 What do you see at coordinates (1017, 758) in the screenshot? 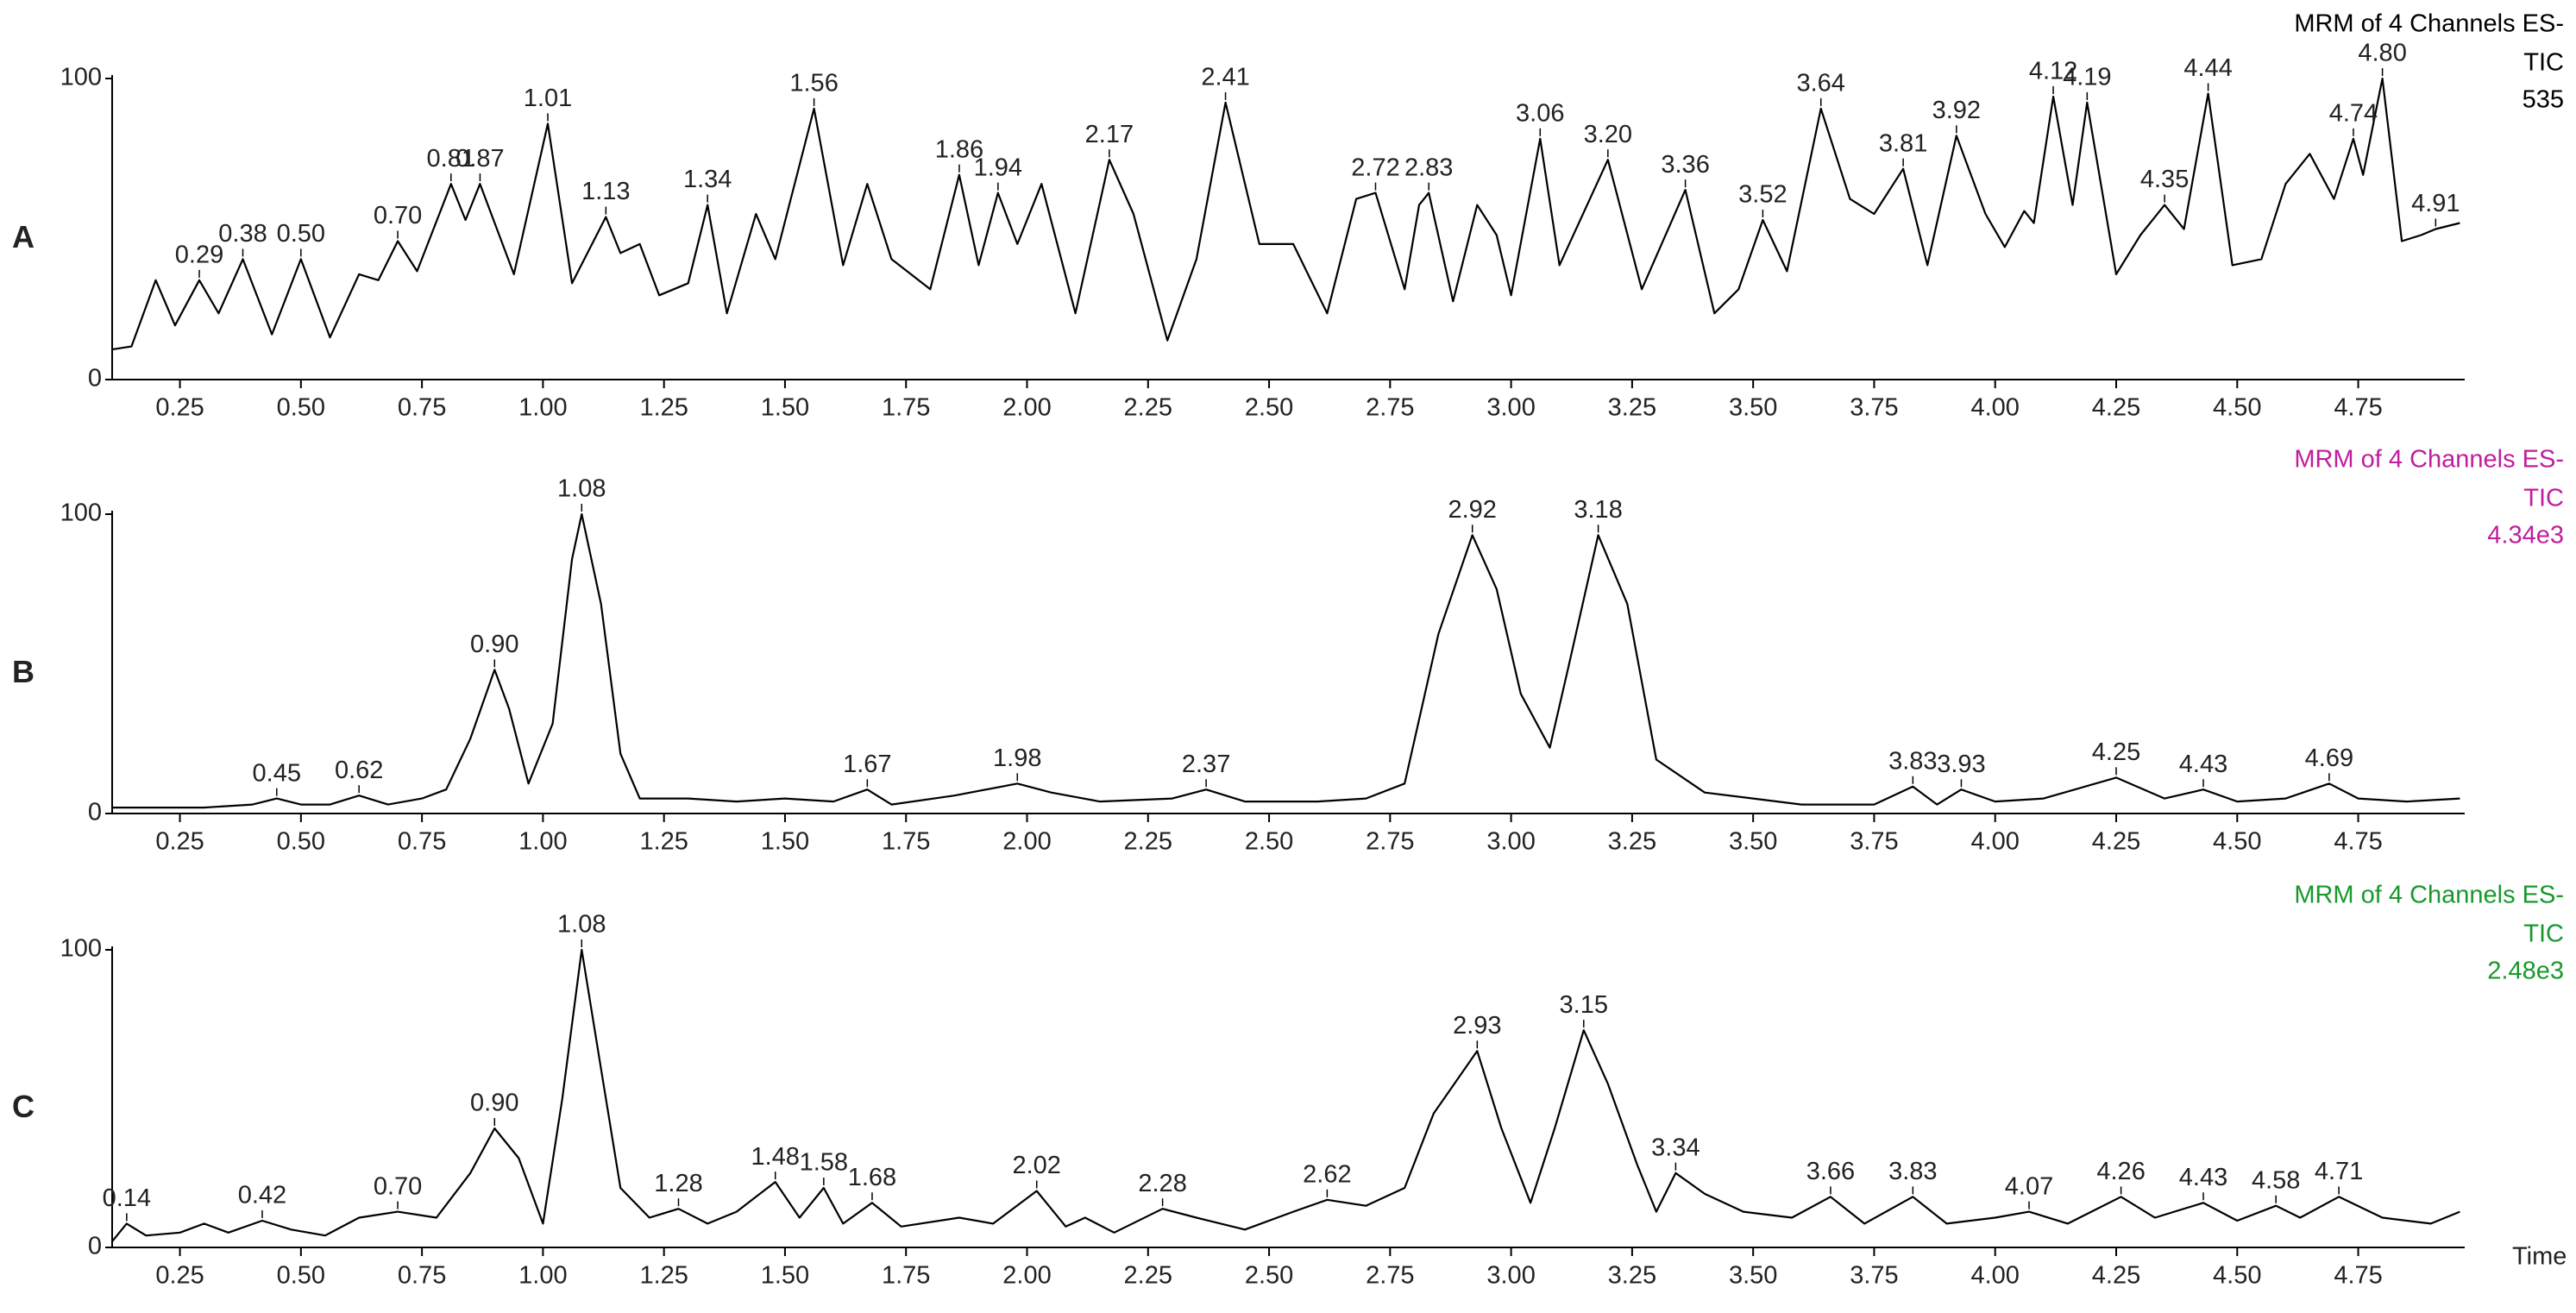
I see `peak-label: 1.98` at bounding box center [1017, 758].